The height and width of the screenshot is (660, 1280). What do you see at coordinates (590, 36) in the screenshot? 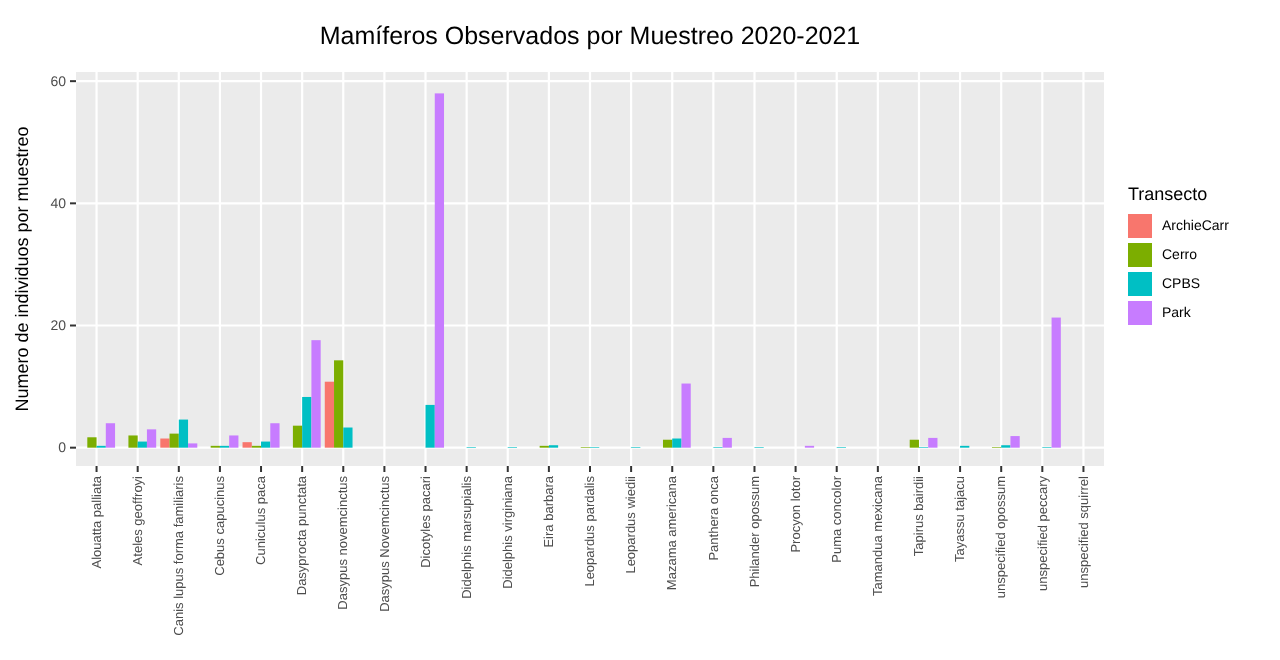
I see `chart-title: Mamíferos Observados por Muestreo 2020-2021` at bounding box center [590, 36].